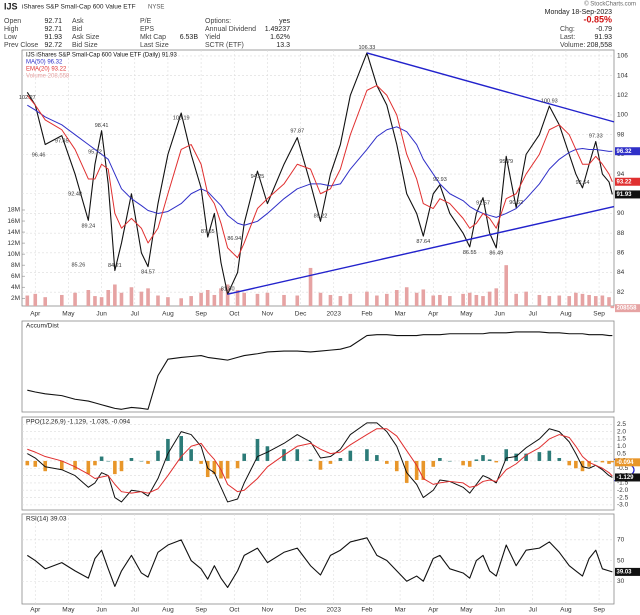  What do you see at coordinates (367, 610) in the screenshot?
I see `x-tick-label: Feb` at bounding box center [367, 610].